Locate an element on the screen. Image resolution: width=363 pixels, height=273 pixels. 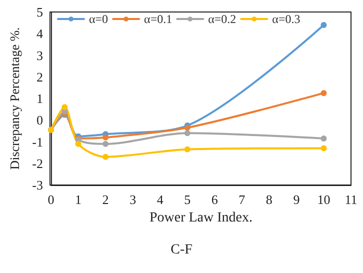
x-tick-label: 3 is located at coordinates (133, 199).